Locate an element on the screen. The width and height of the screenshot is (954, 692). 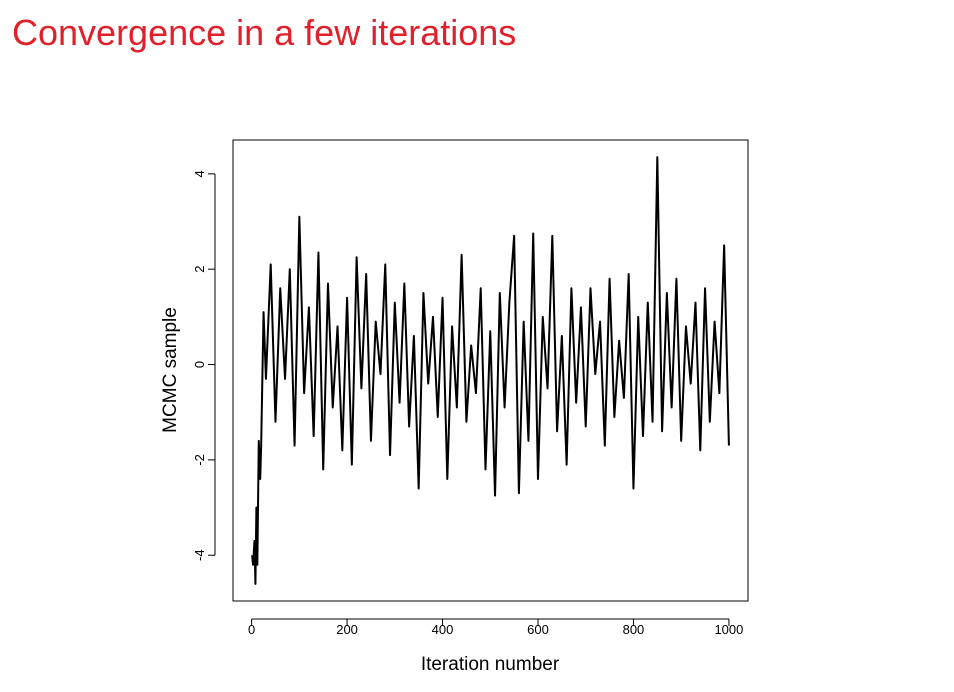
x-tick-label: 0 is located at coordinates (251, 629).